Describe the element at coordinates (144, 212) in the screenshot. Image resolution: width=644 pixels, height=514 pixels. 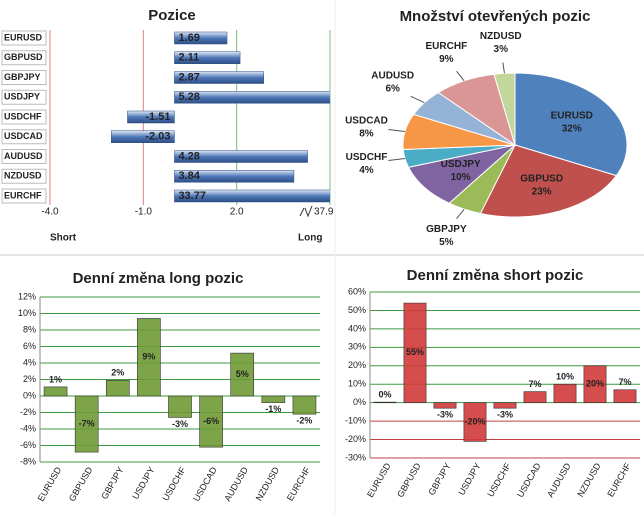
I see `x-tick-label: -1.0` at that location.